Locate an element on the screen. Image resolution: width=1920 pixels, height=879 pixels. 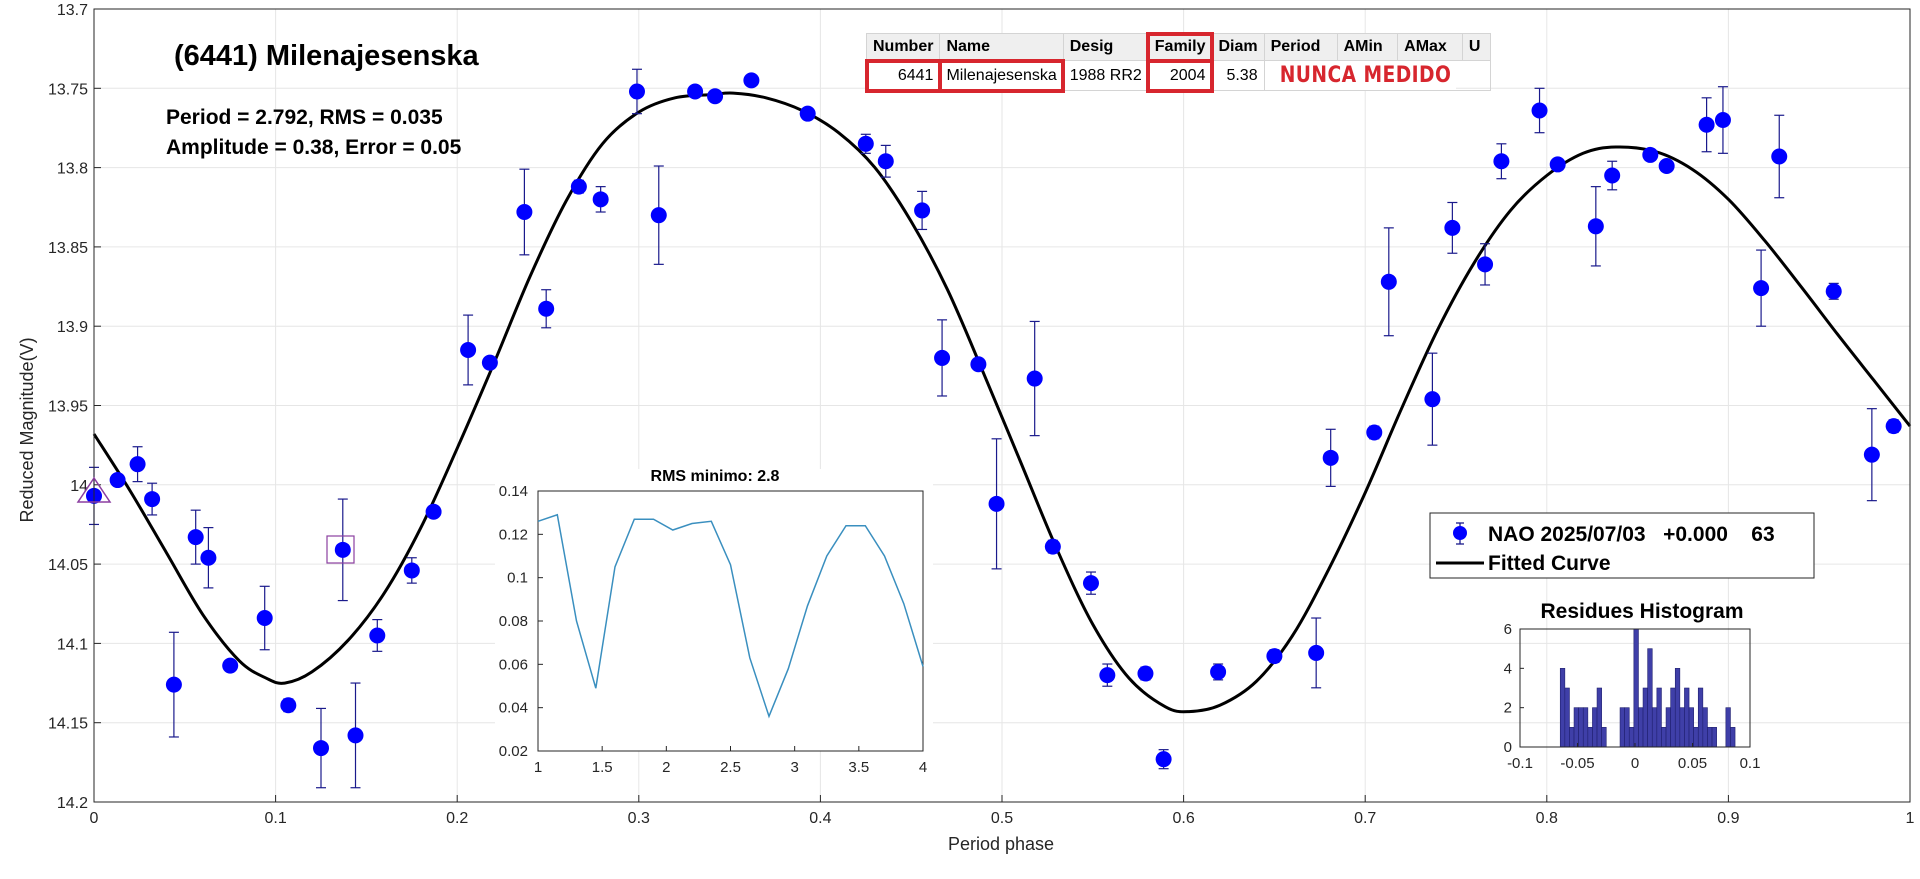
rms-x-tick-label: 3 is located at coordinates (794, 767).